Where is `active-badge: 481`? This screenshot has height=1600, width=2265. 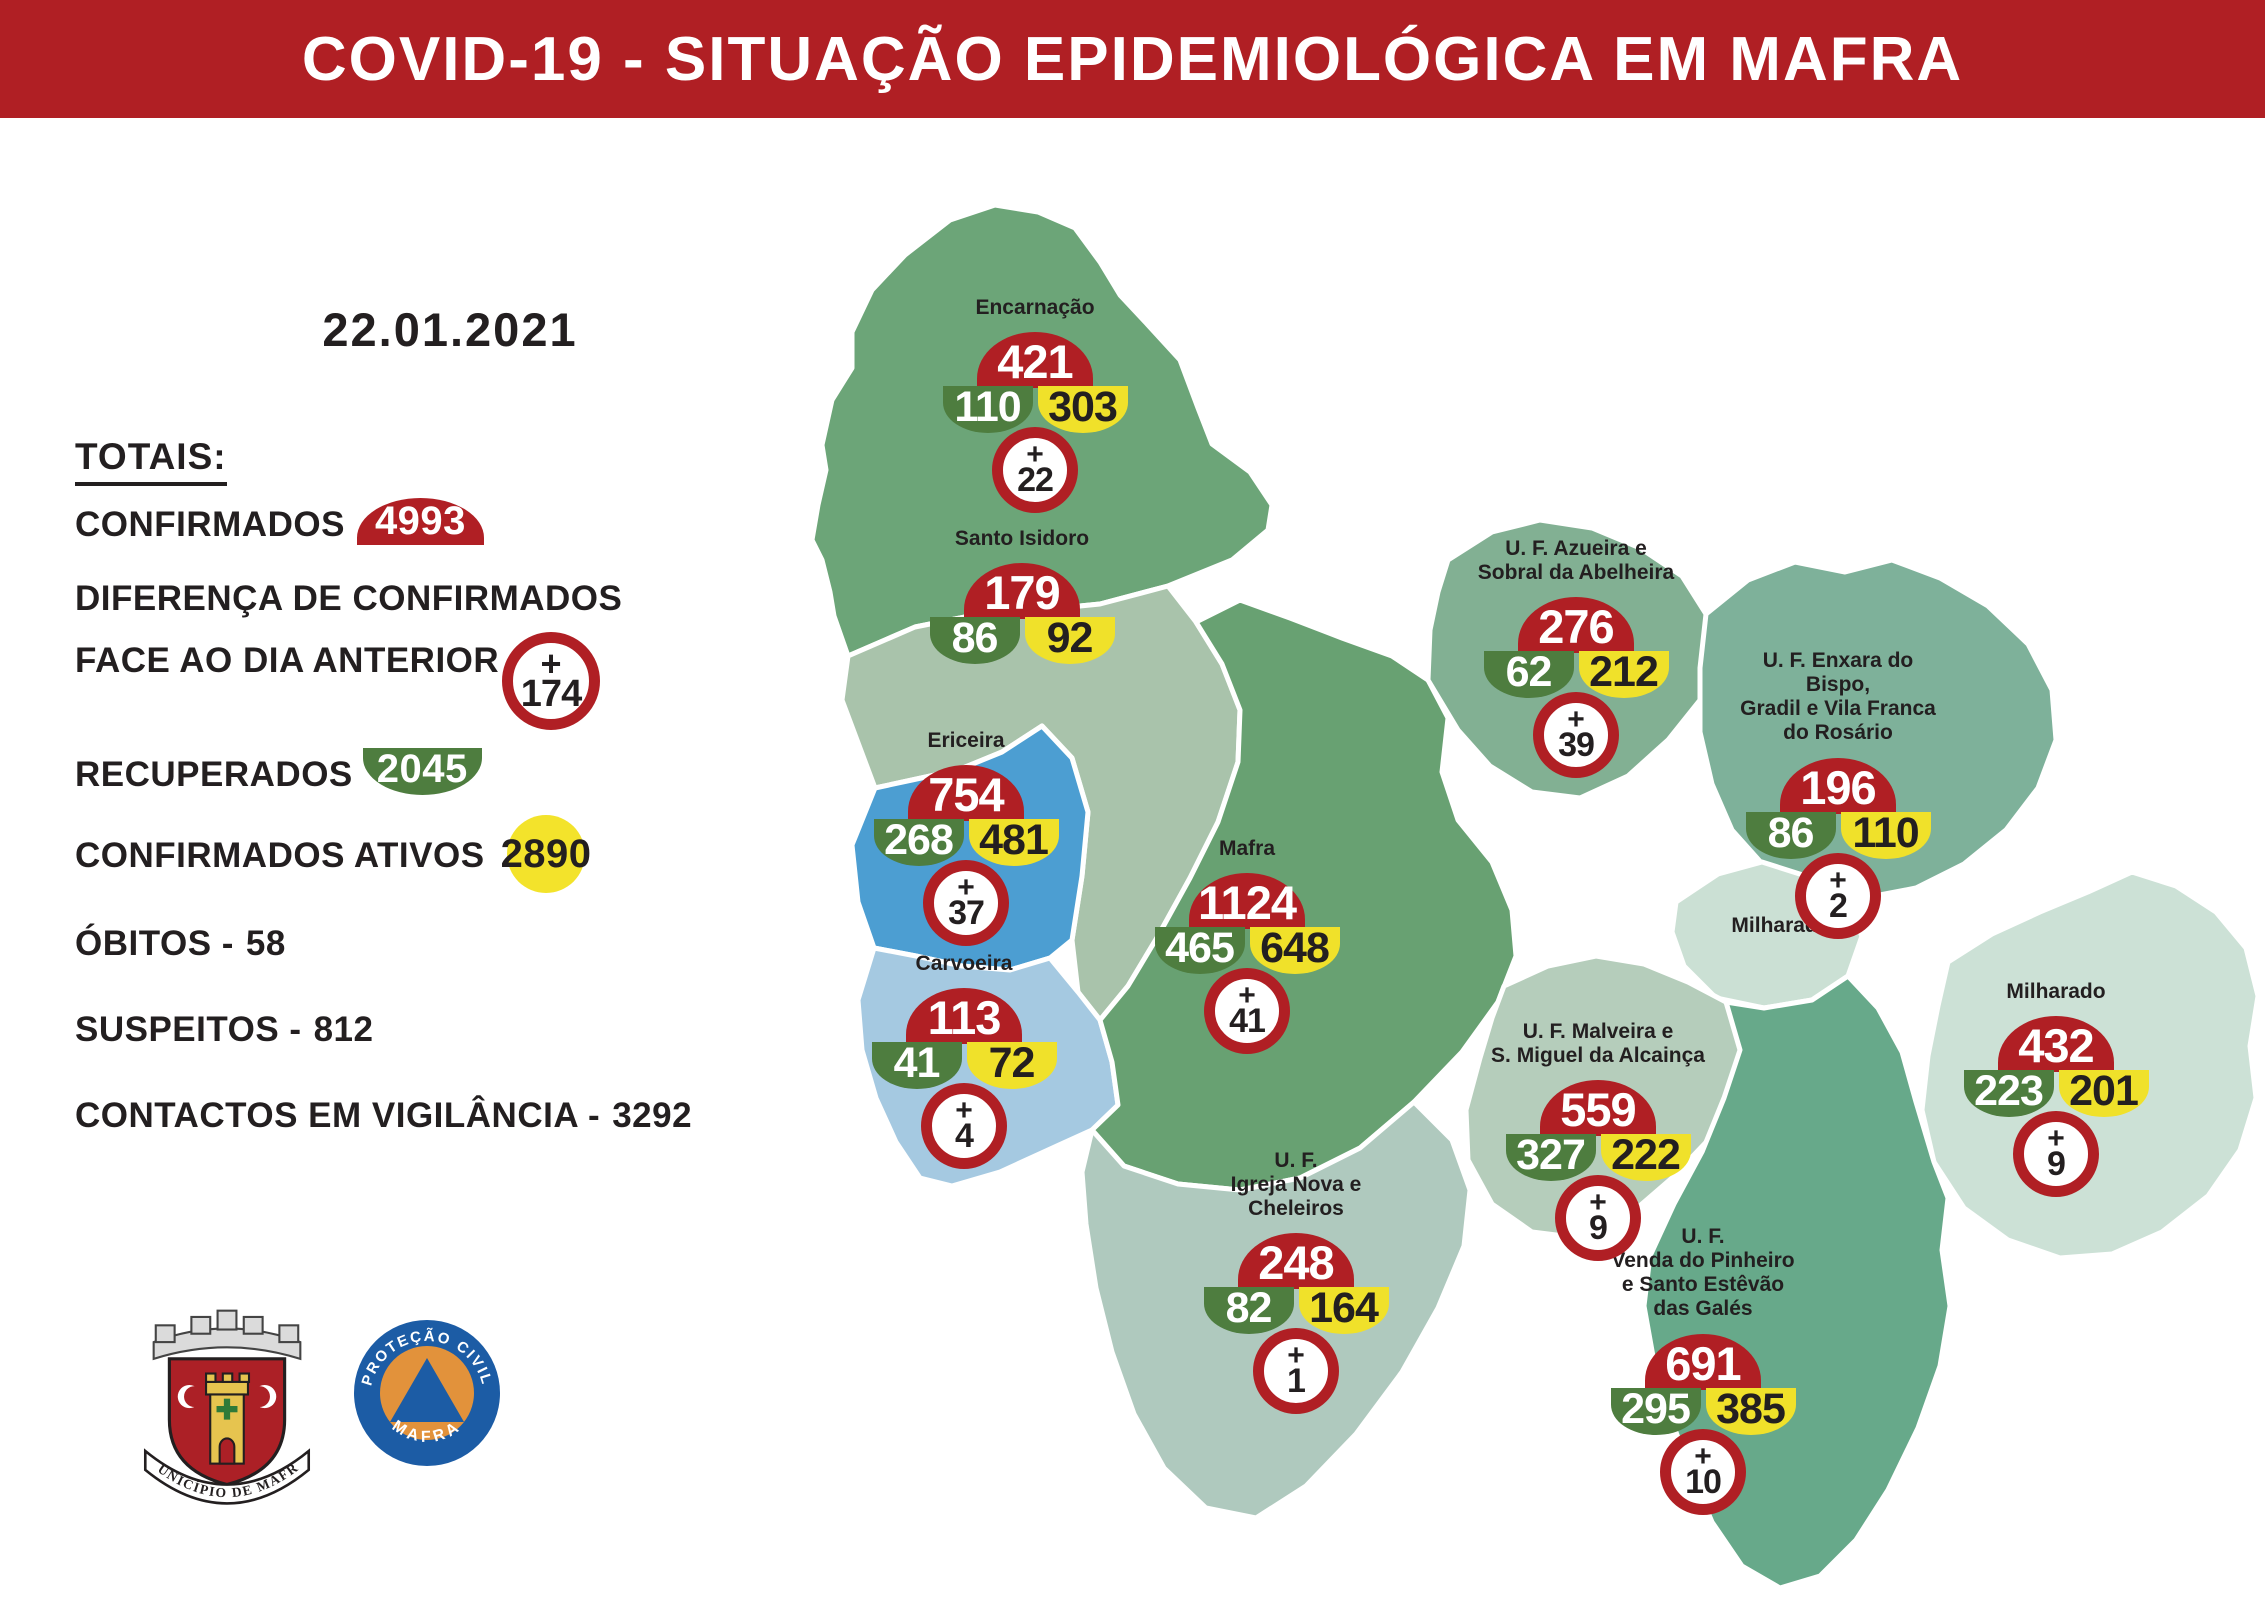
active-badge: 481 is located at coordinates (1013, 843).